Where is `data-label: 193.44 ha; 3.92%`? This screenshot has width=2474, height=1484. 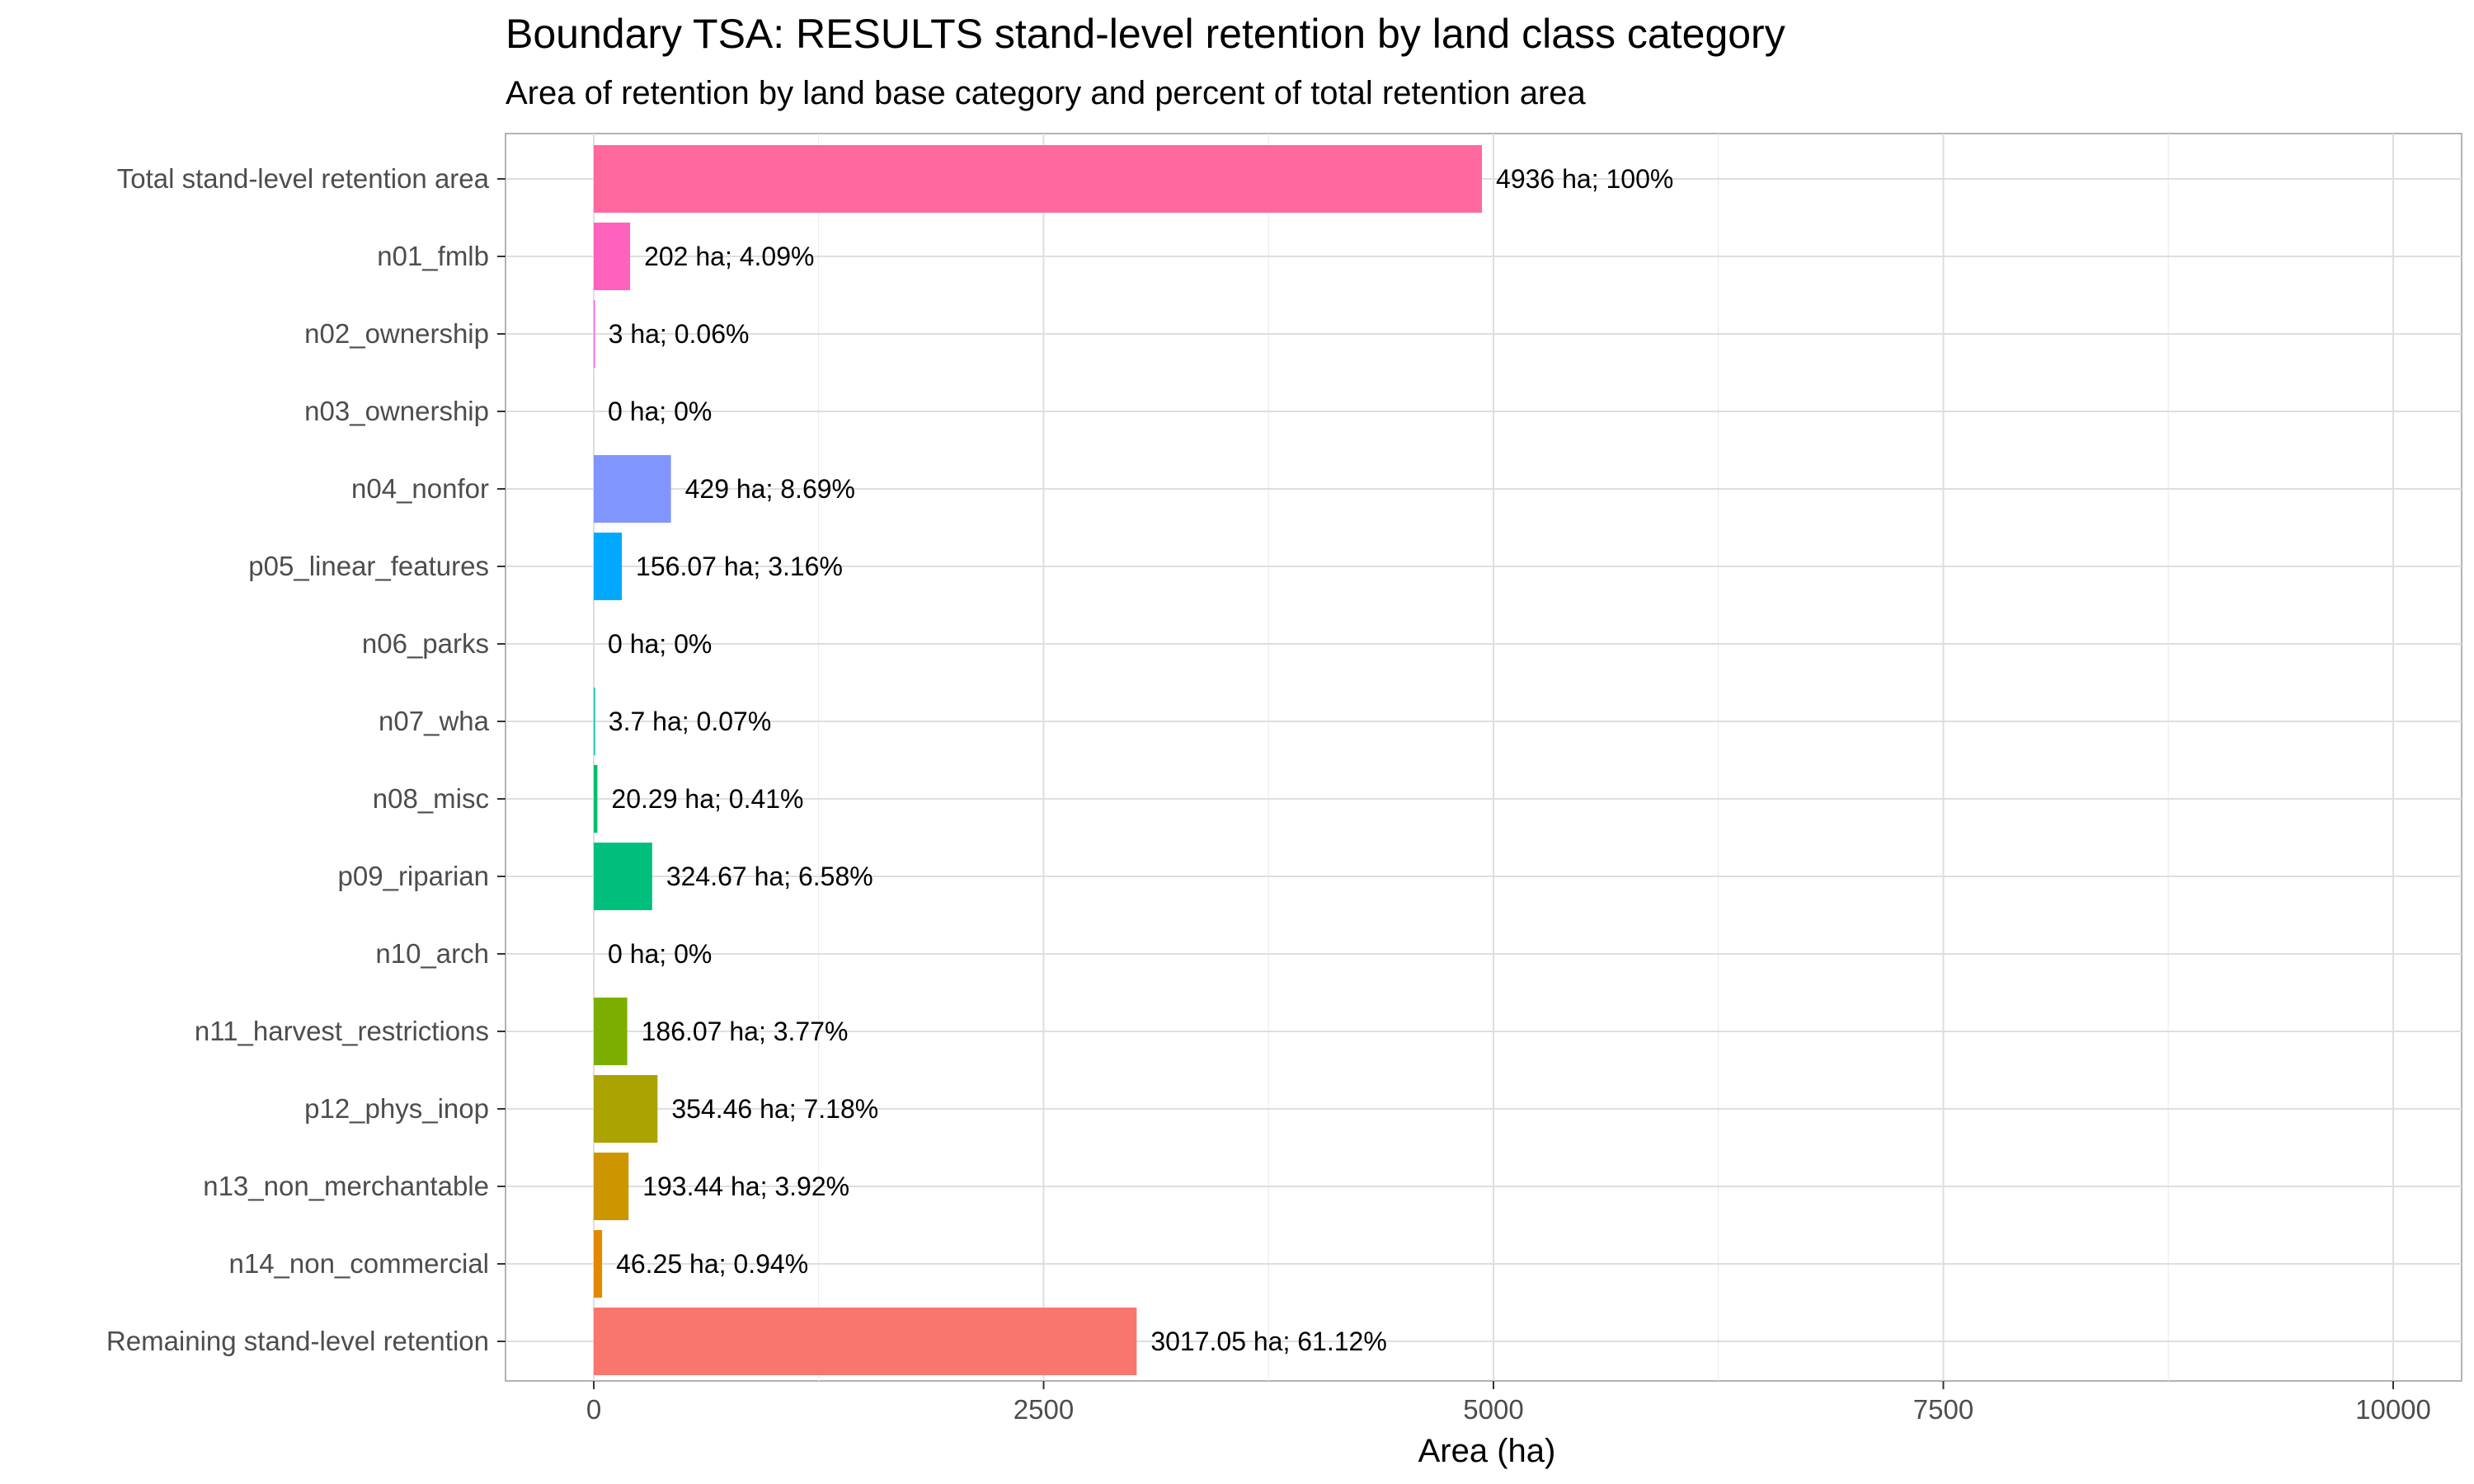 data-label: 193.44 ha; 3.92% is located at coordinates (745, 1186).